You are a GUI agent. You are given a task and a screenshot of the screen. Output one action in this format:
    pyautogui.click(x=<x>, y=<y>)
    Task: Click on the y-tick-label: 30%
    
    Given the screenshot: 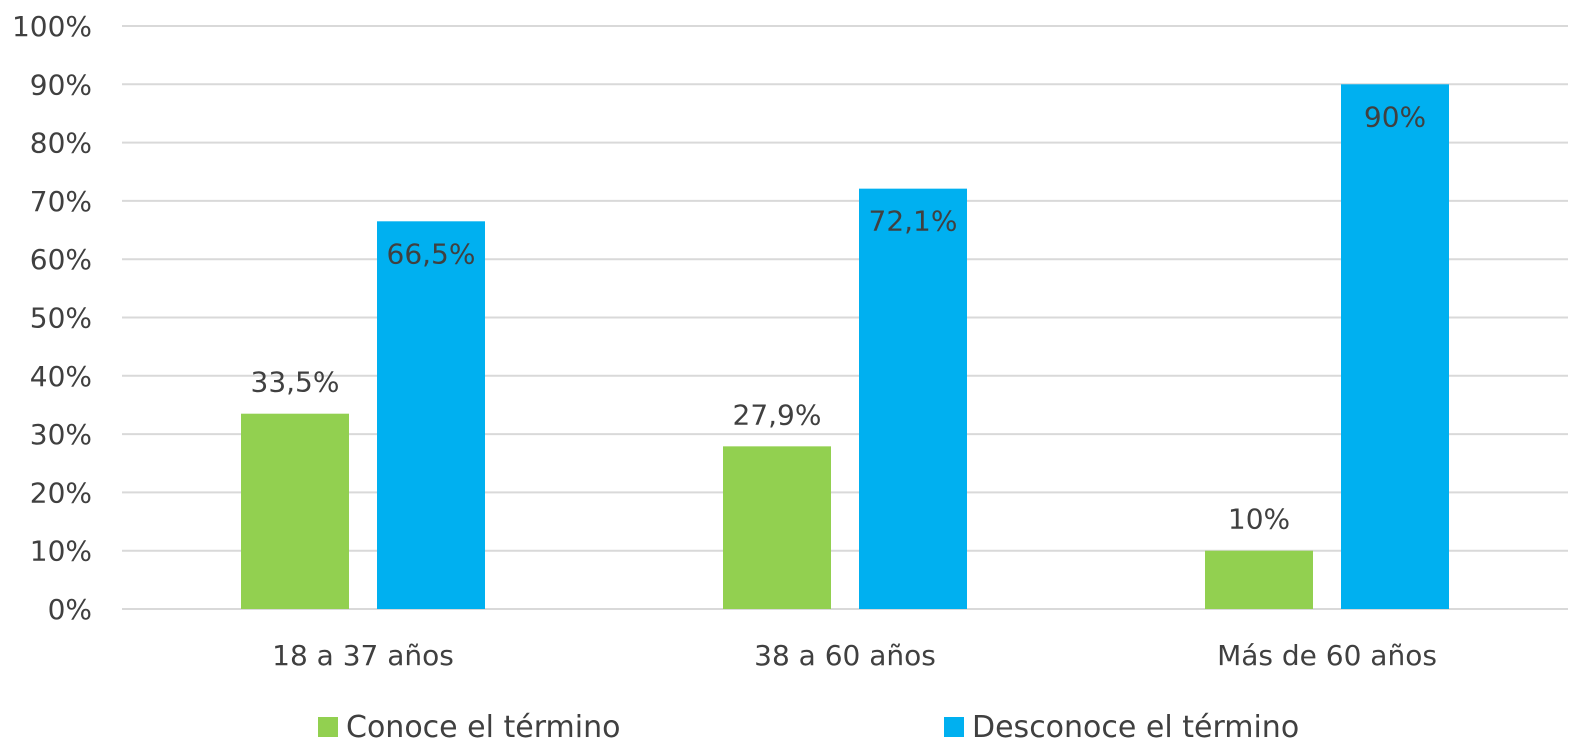 What is the action you would take?
    pyautogui.click(x=61, y=434)
    